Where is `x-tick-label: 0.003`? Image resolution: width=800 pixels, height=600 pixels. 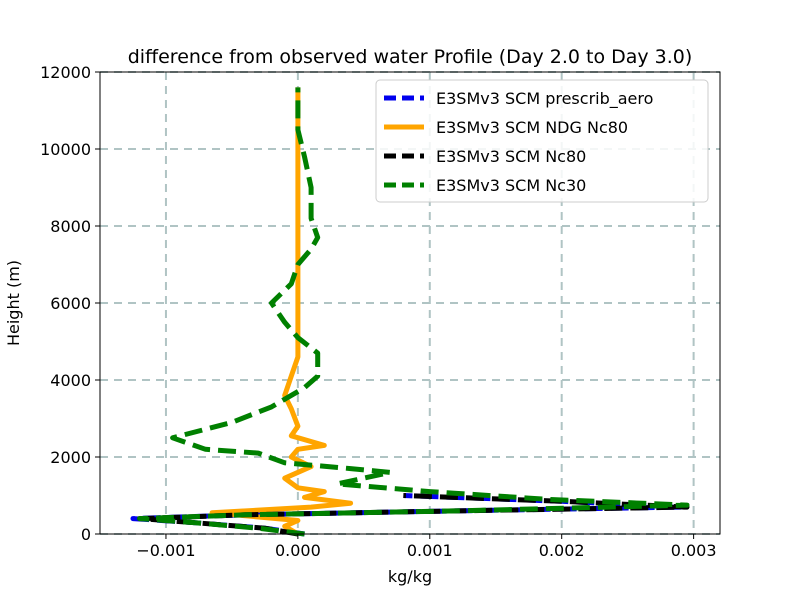 x-tick-label: 0.003 is located at coordinates (694, 550).